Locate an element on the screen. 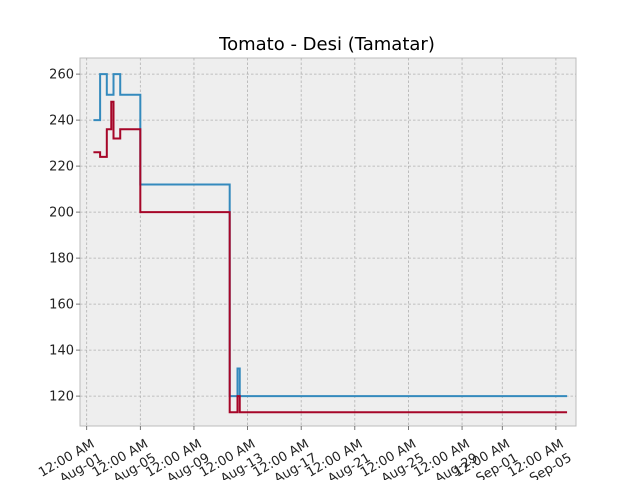 Image resolution: width=640 pixels, height=480 pixels. y-tick-label: 240 is located at coordinates (61, 121).